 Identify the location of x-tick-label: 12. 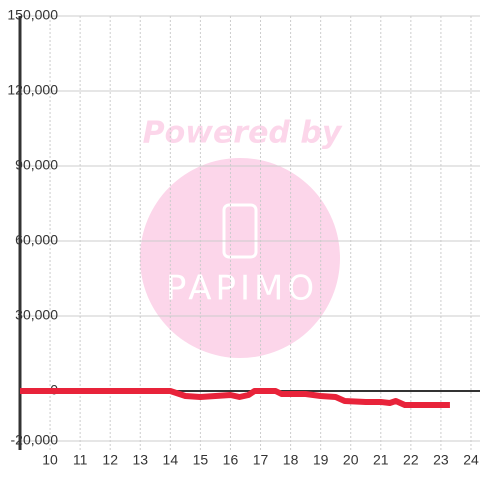
(110, 460).